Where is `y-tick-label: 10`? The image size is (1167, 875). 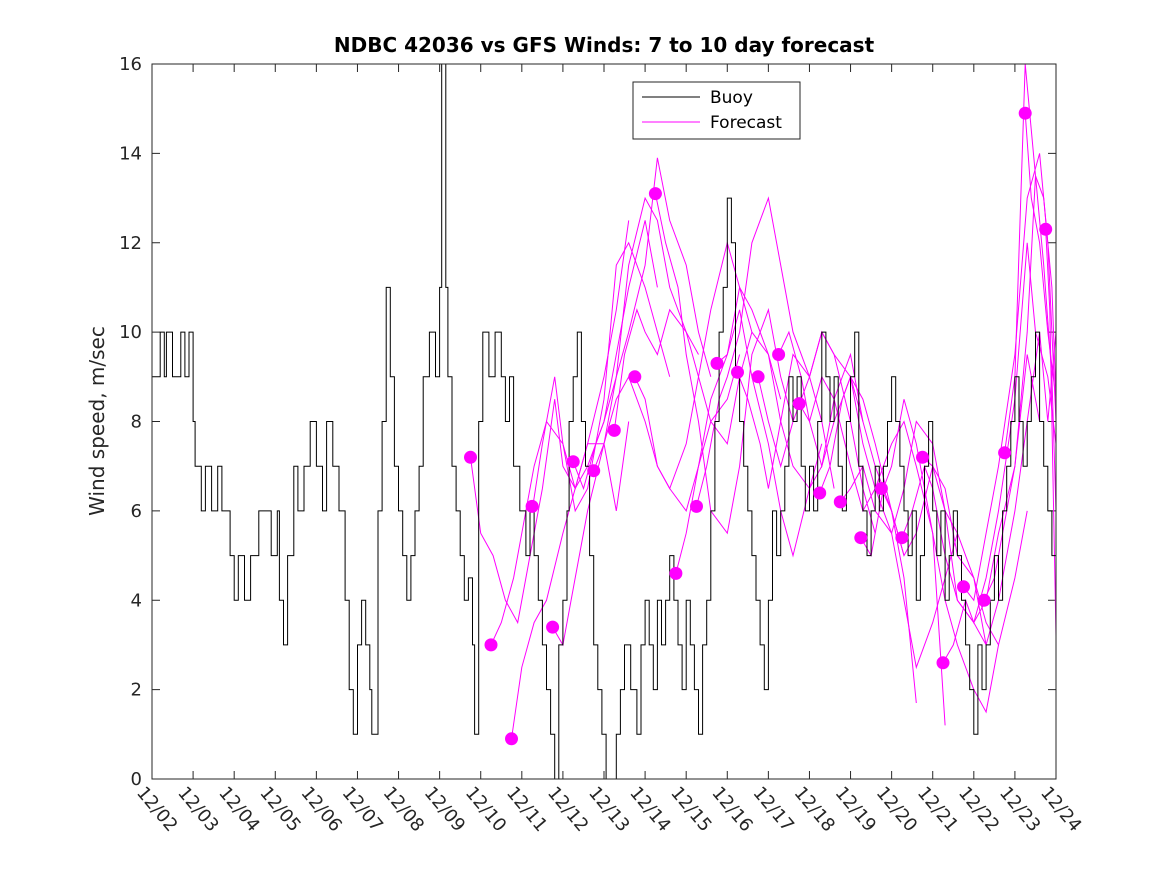 y-tick-label: 10 is located at coordinates (130, 332).